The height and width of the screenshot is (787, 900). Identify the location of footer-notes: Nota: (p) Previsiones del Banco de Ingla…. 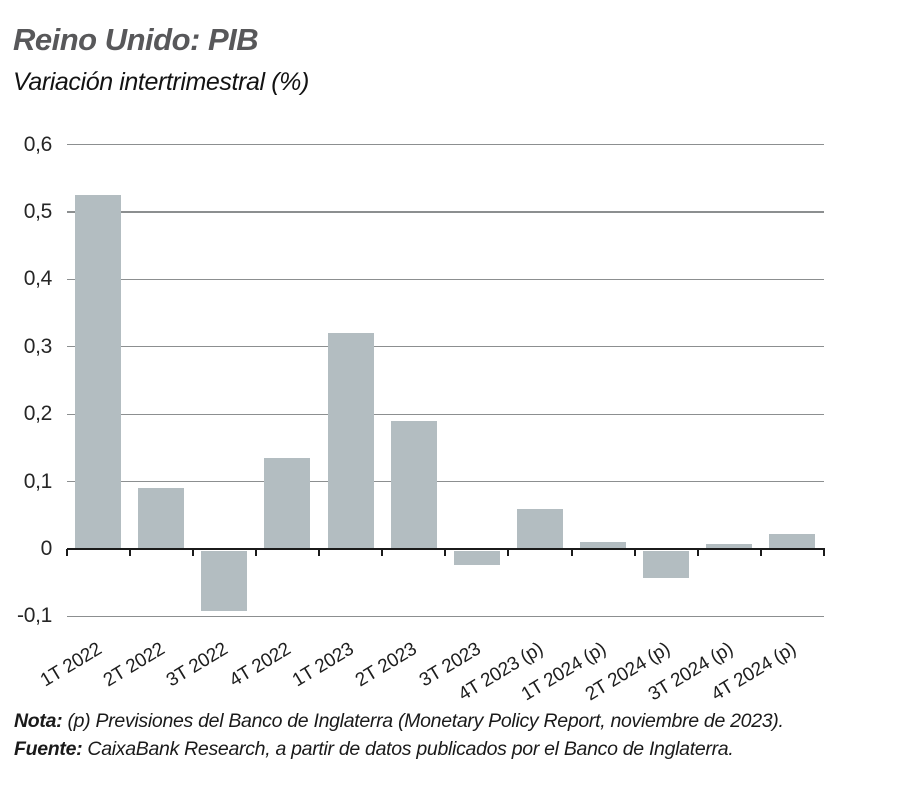
(399, 735).